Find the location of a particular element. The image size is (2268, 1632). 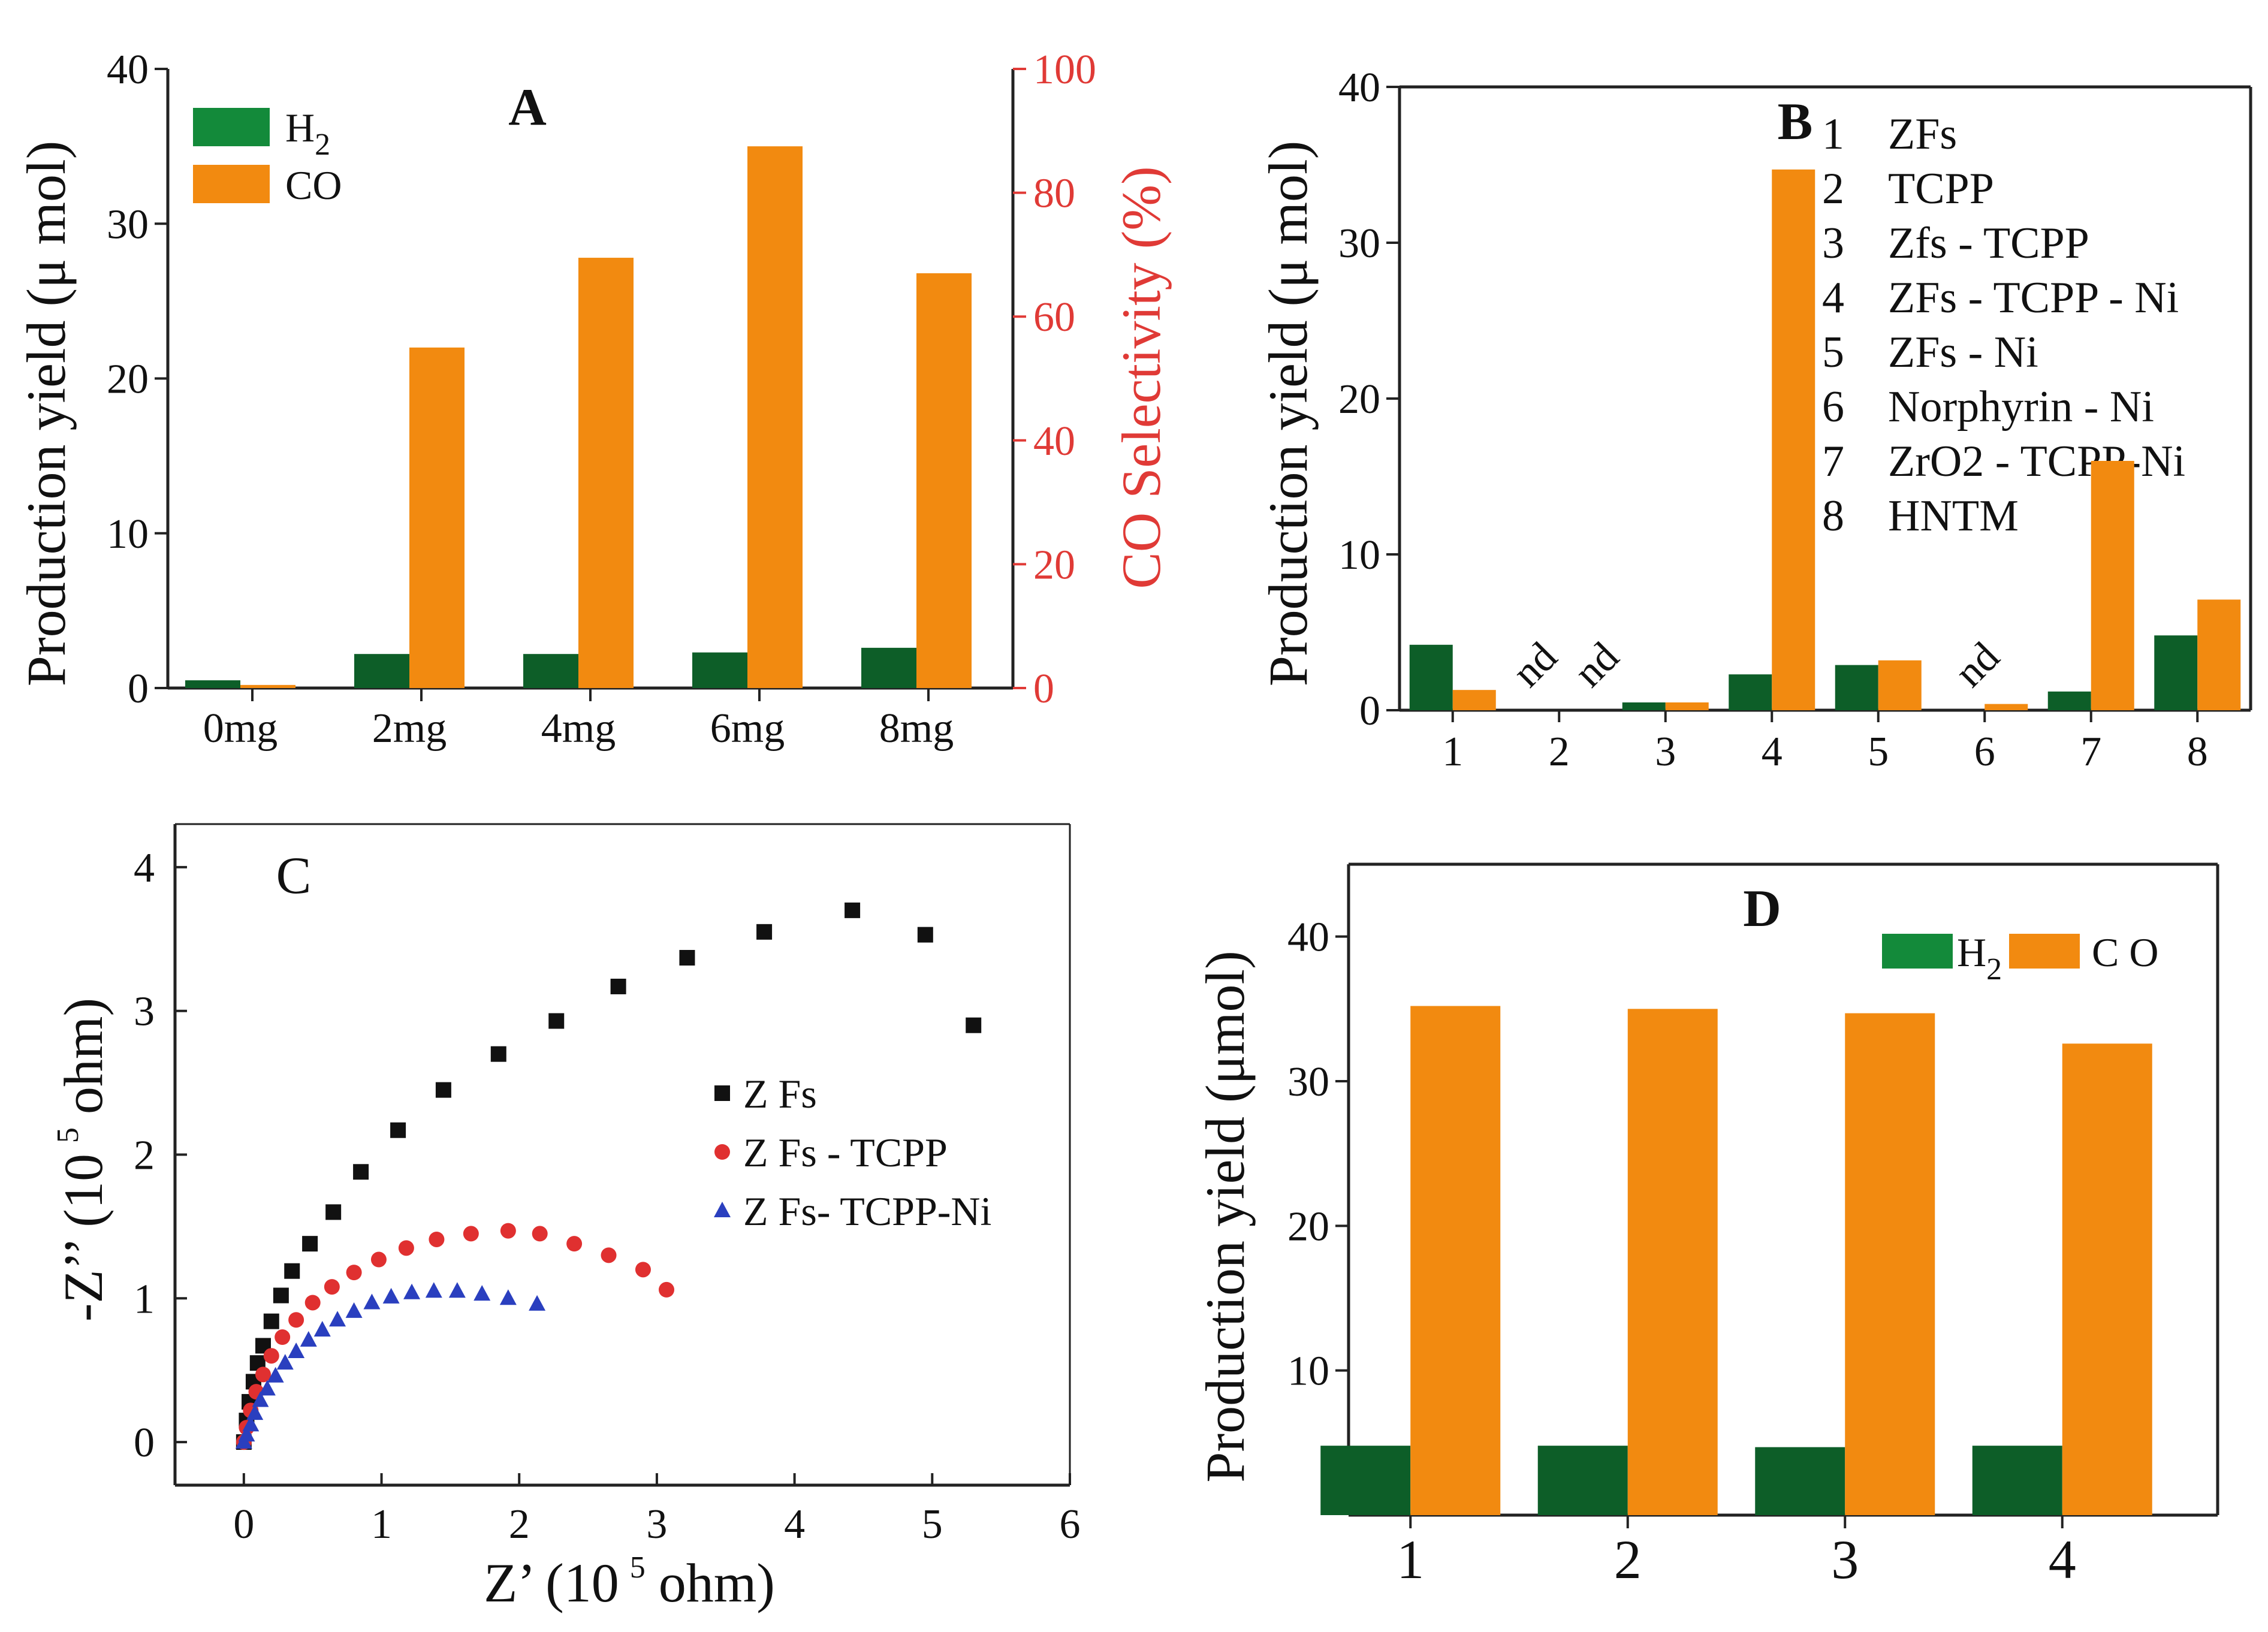

panel-c-legend: Z Fs Z Fs - TCPP Z Fs- TCPP-Ni is located at coordinates (852, 1152).